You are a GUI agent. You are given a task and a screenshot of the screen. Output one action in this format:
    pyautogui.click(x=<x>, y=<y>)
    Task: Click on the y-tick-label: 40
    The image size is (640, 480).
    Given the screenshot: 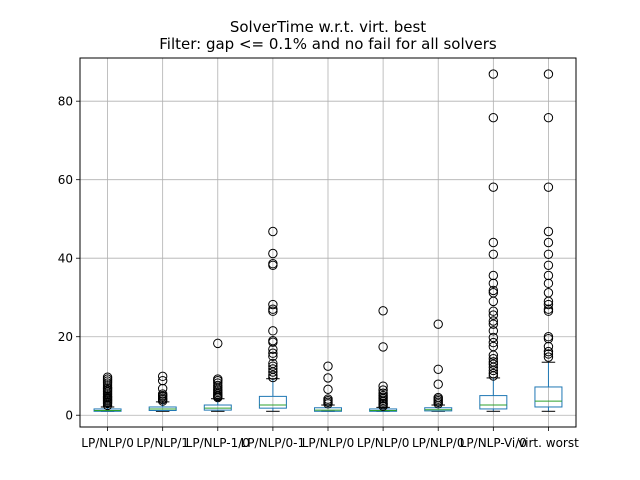 What is the action you would take?
    pyautogui.click(x=65, y=259)
    